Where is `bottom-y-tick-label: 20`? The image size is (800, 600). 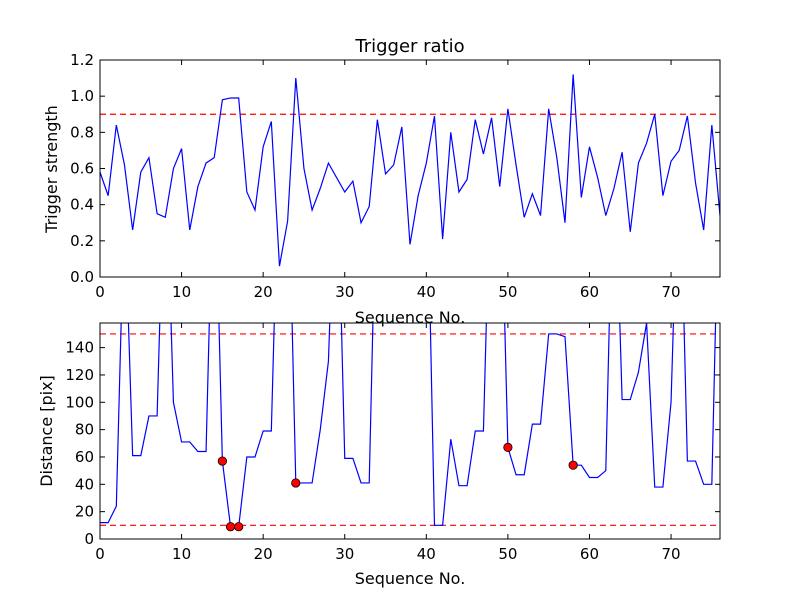 bottom-y-tick-label: 20 is located at coordinates (84, 512).